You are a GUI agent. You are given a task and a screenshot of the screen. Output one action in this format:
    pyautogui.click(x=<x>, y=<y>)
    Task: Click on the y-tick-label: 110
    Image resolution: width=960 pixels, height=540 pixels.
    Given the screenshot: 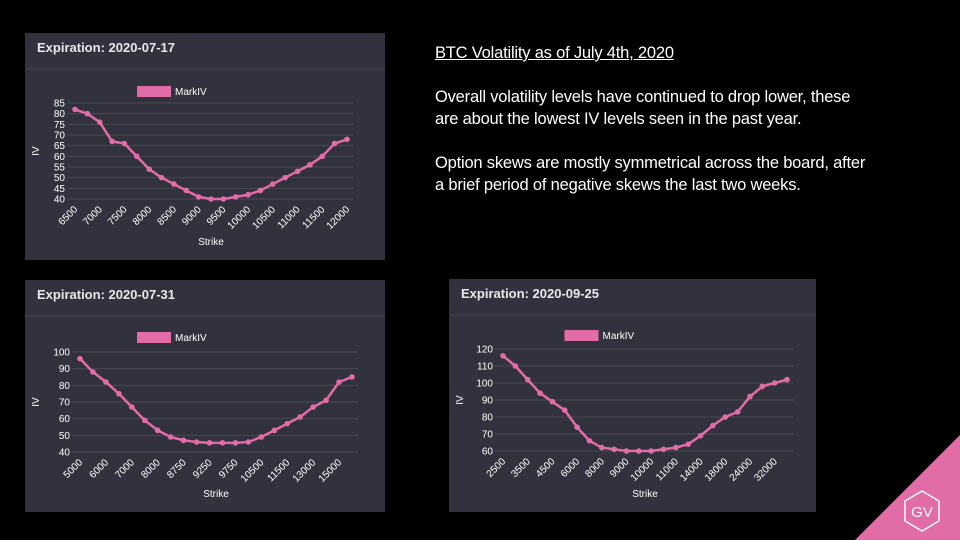 What is the action you would take?
    pyautogui.click(x=485, y=367)
    